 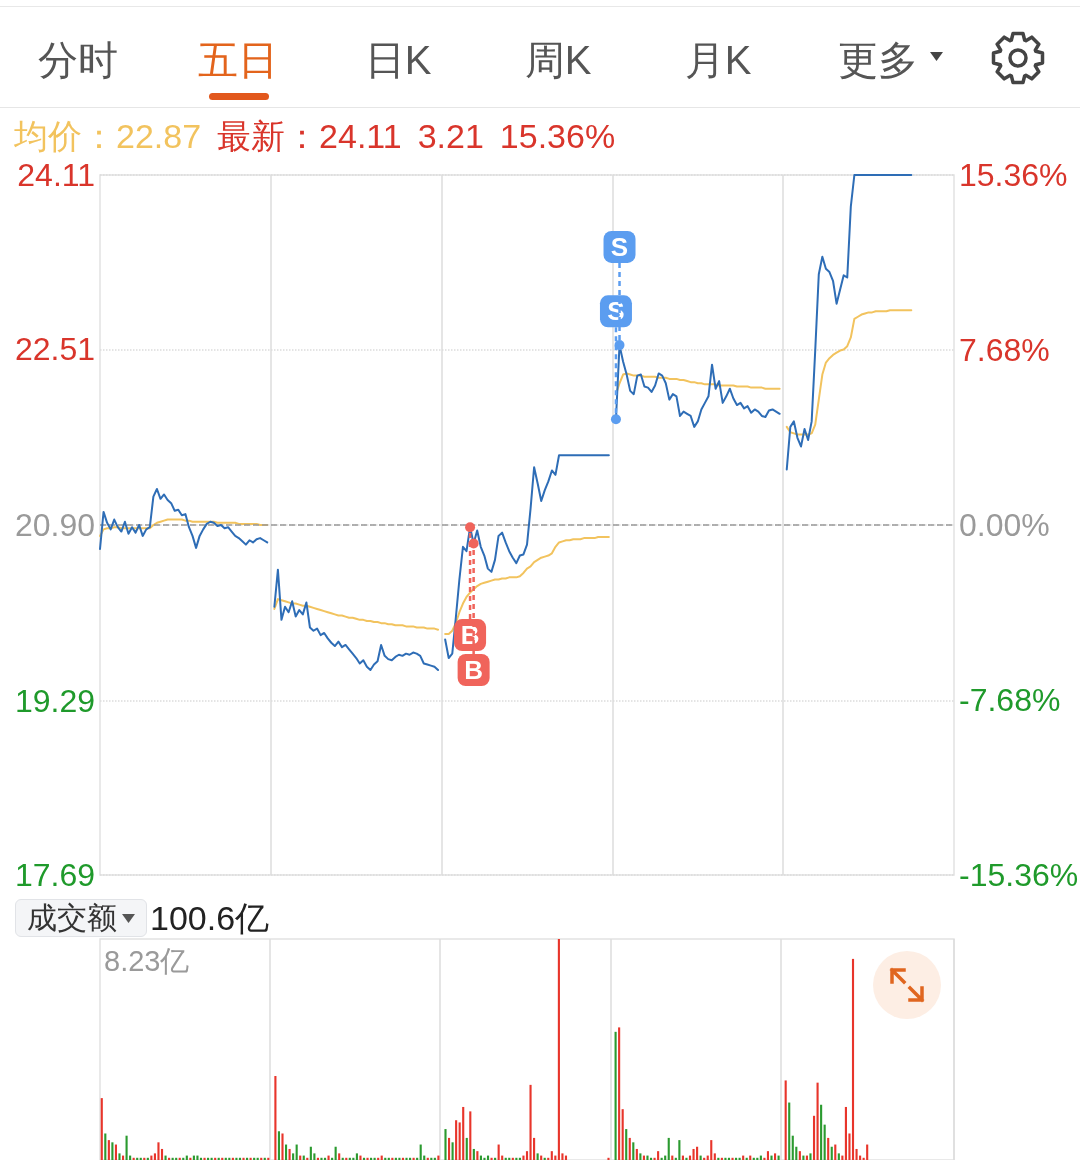 I want to click on y2-tick-label: -15.36%, so click(x=1019, y=875).